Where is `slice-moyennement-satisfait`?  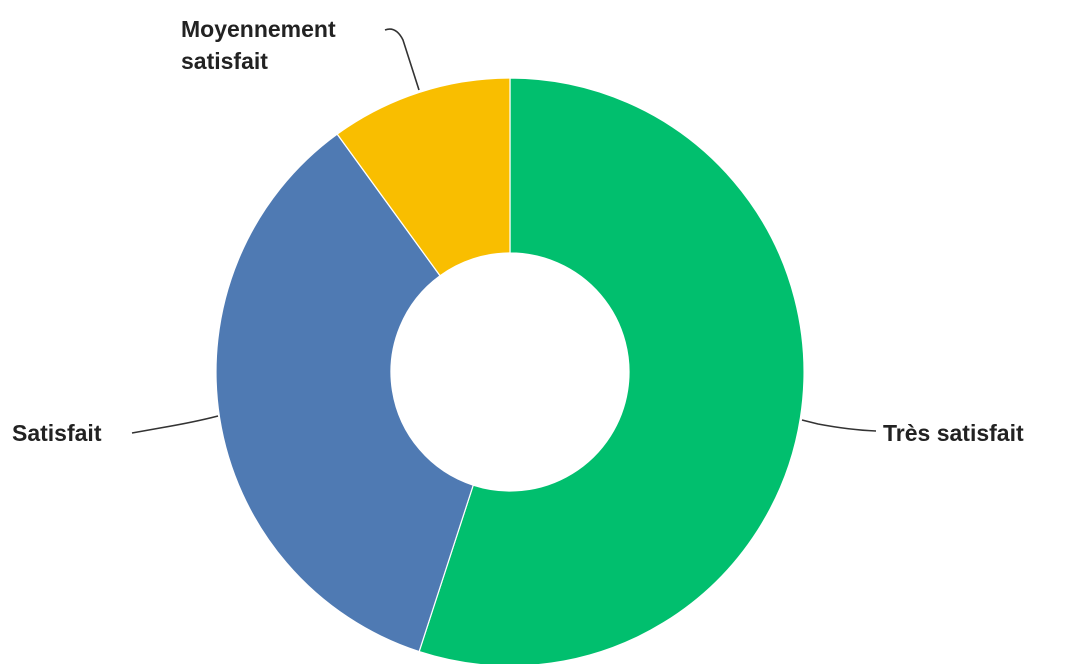 slice-moyennement-satisfait is located at coordinates (423, 177).